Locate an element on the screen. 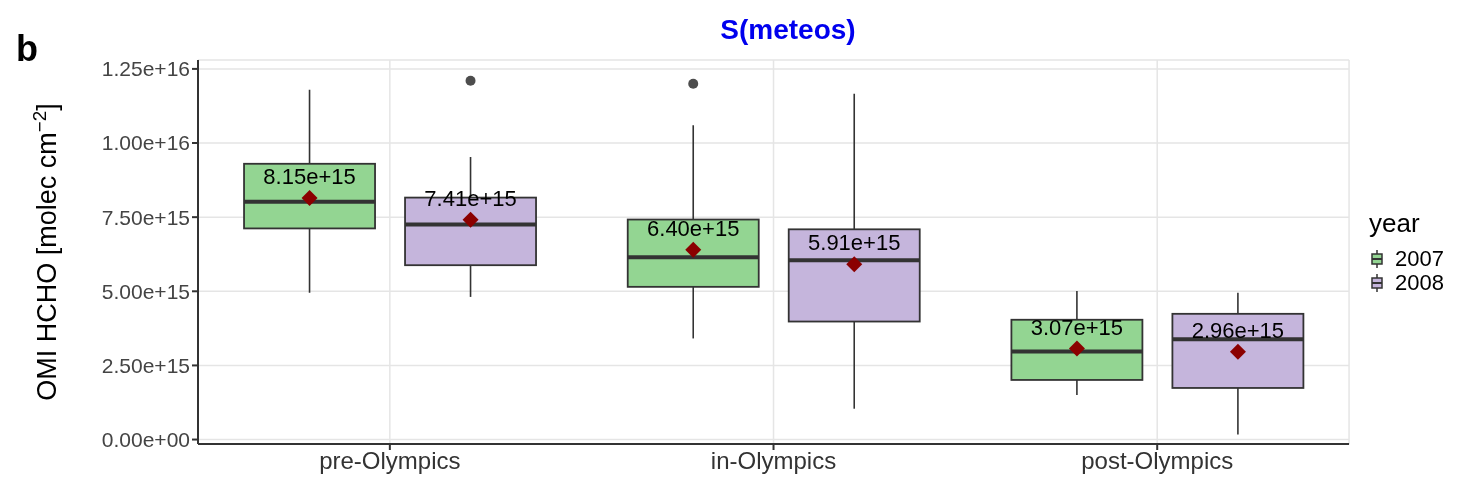  annotation: 2.96e+15 is located at coordinates (1238, 330).